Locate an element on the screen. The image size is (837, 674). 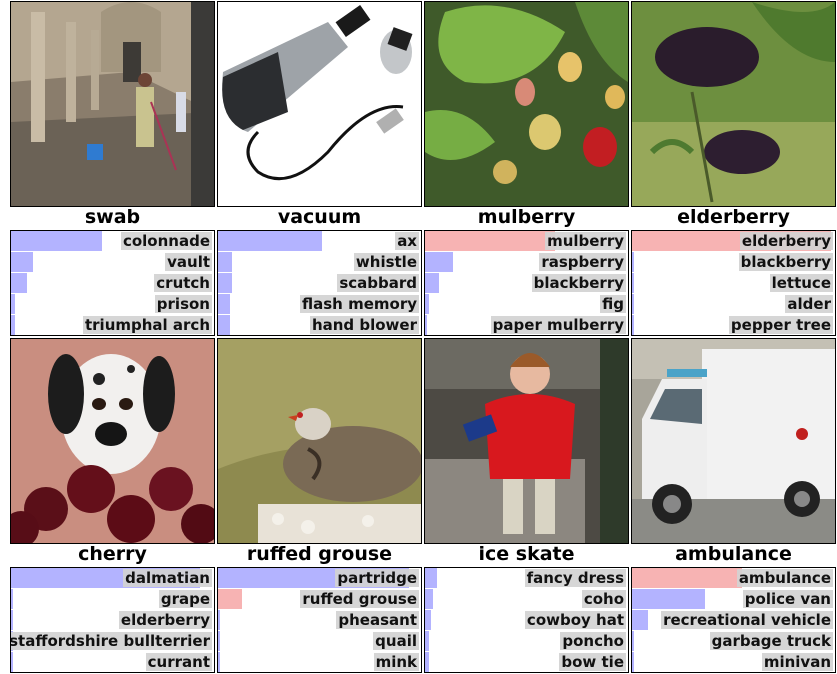
partridge-image is located at coordinates (319, 441).